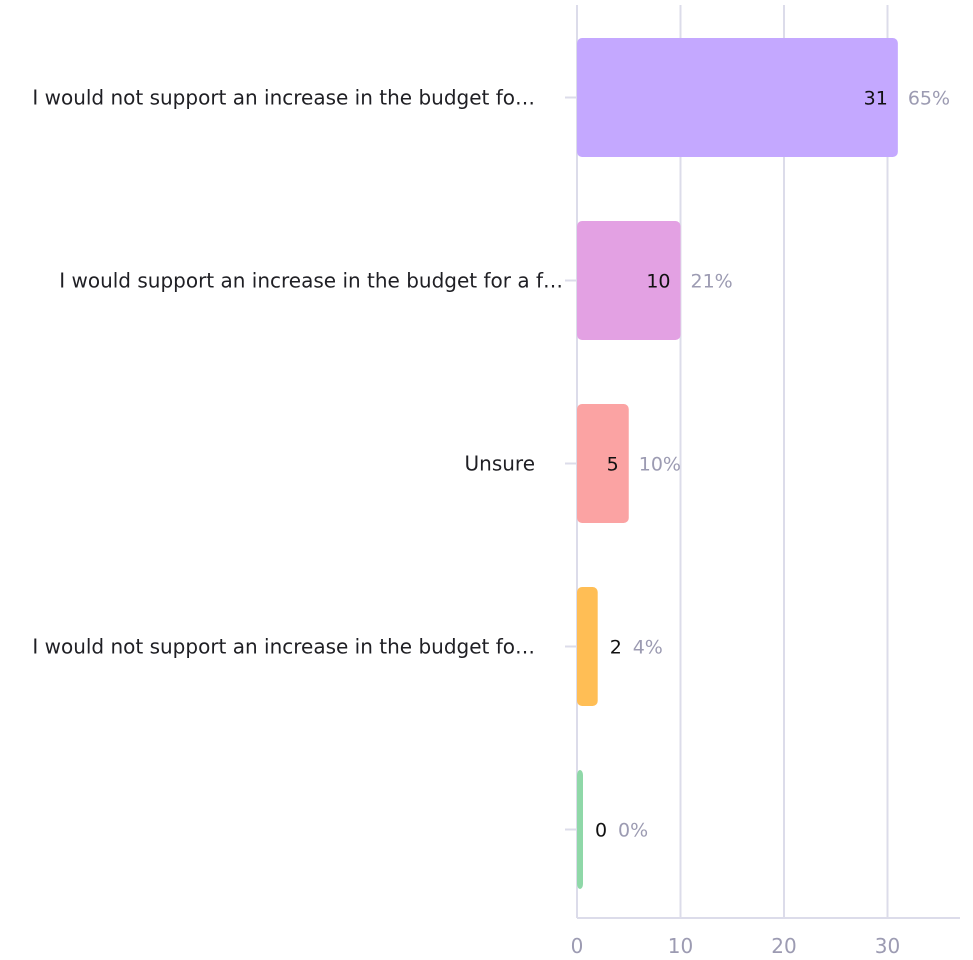 This screenshot has height=960, width=973. I want to click on percent-label: 0%, so click(633, 831).